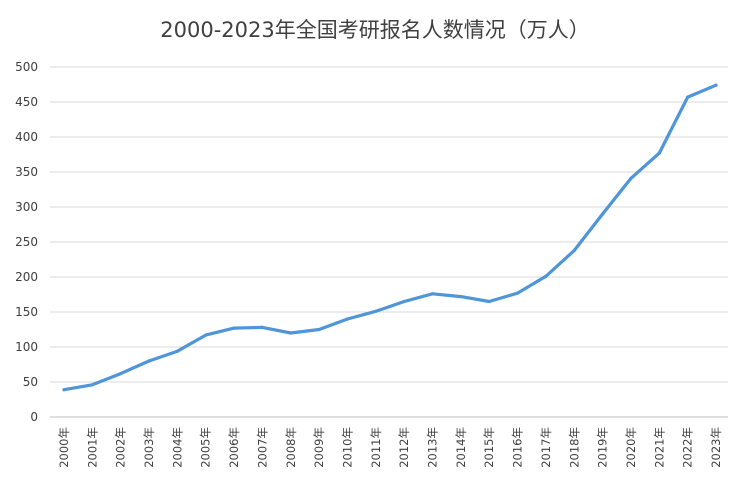 This screenshot has width=750, height=485. Describe the element at coordinates (26, 347) in the screenshot. I see `y-tick-label: 100` at that location.